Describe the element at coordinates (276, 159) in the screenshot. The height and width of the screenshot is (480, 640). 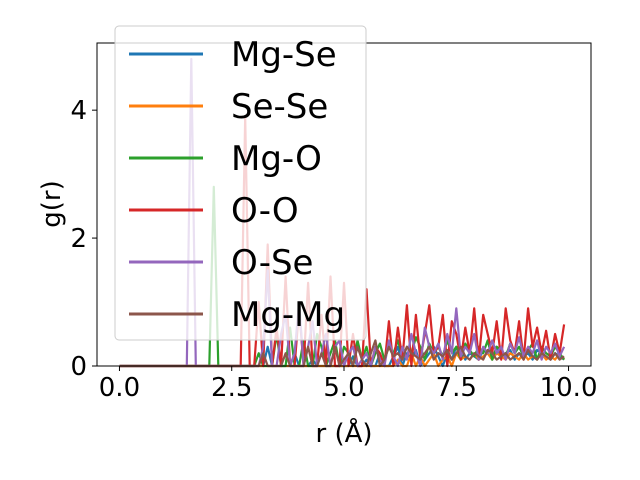
I see `legend-label-mg-o: Mg-O` at that location.